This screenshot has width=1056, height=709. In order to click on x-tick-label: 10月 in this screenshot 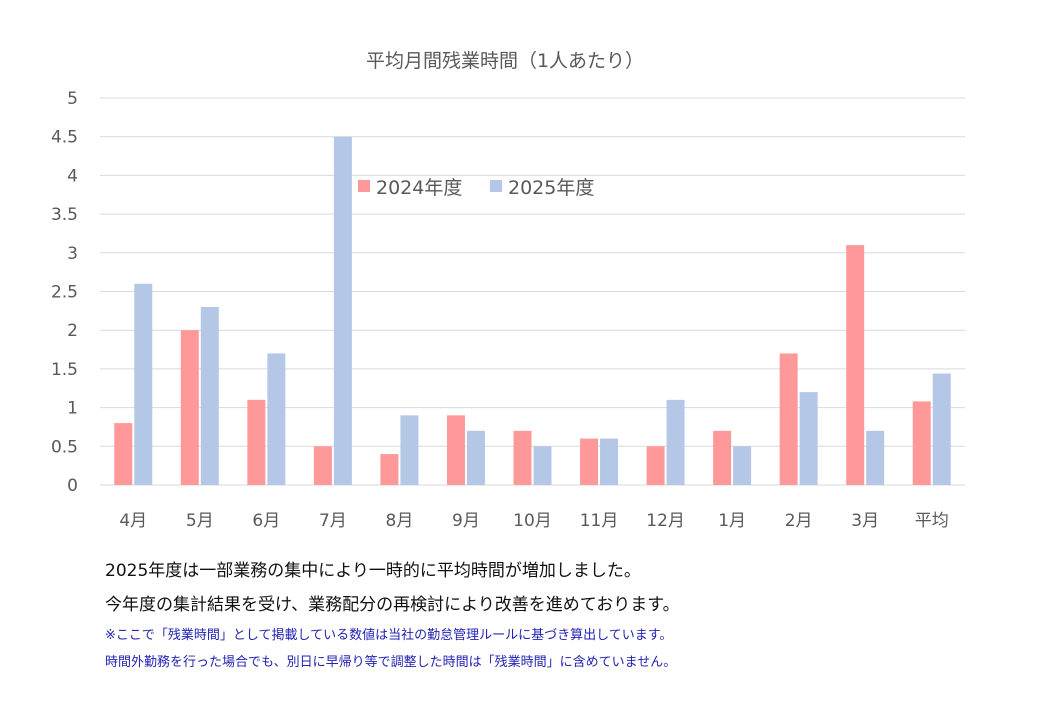, I will do `click(532, 521)`.